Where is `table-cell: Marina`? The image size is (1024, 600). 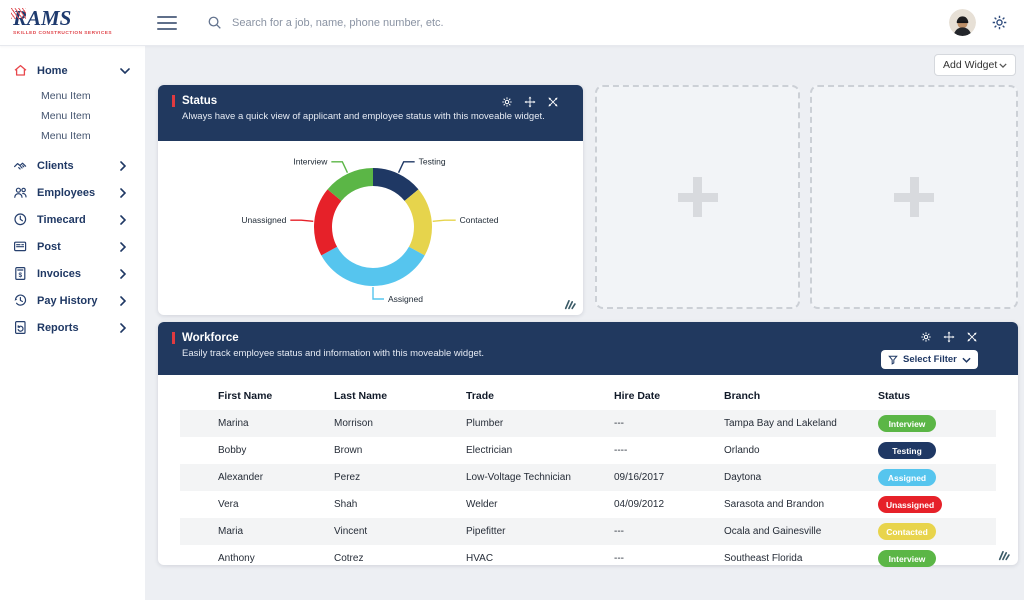
table-cell: Marina is located at coordinates (233, 423).